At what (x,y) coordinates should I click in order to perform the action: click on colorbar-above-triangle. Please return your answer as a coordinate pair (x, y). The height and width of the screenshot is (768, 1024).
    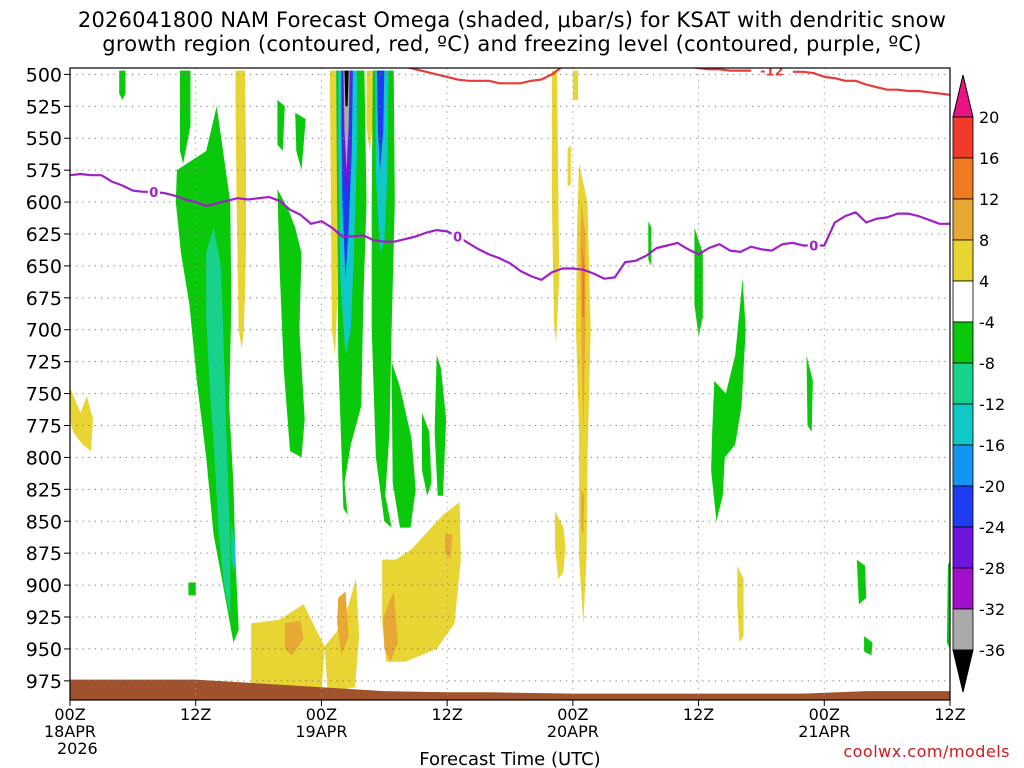
    Looking at the image, I should click on (963, 96).